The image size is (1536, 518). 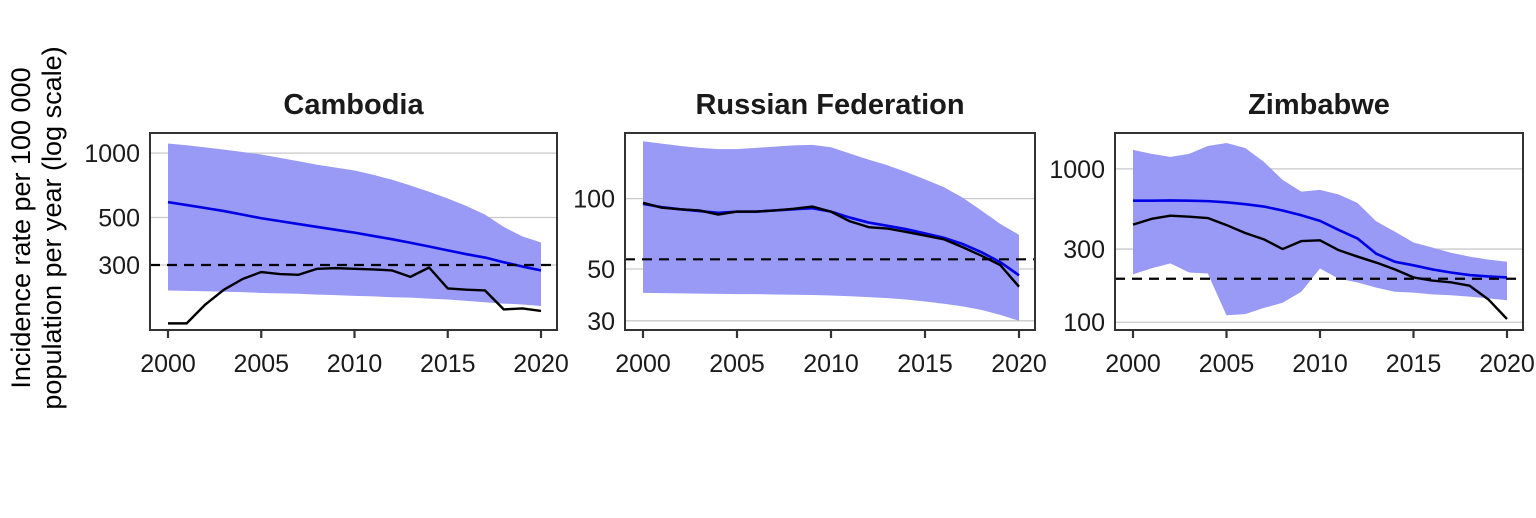 What do you see at coordinates (119, 219) in the screenshot?
I see `y-tick-label: 500` at bounding box center [119, 219].